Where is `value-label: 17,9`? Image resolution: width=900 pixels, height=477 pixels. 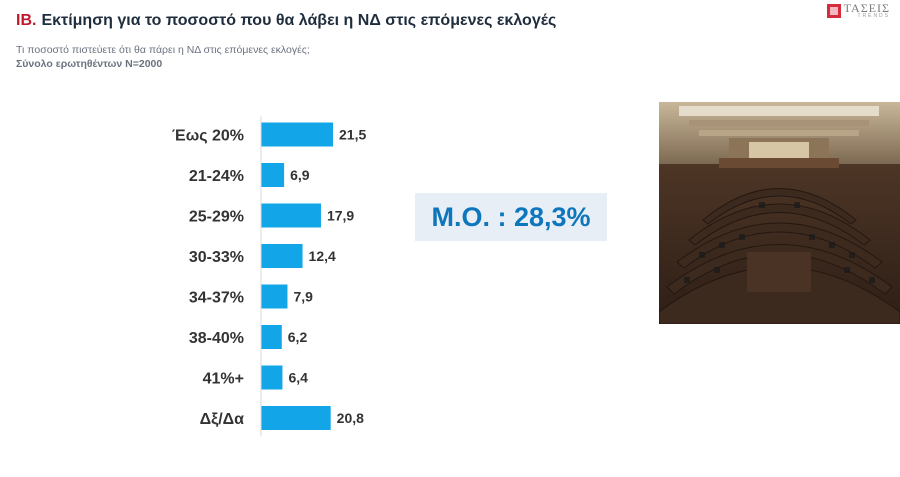
value-label: 17,9 is located at coordinates (340, 216).